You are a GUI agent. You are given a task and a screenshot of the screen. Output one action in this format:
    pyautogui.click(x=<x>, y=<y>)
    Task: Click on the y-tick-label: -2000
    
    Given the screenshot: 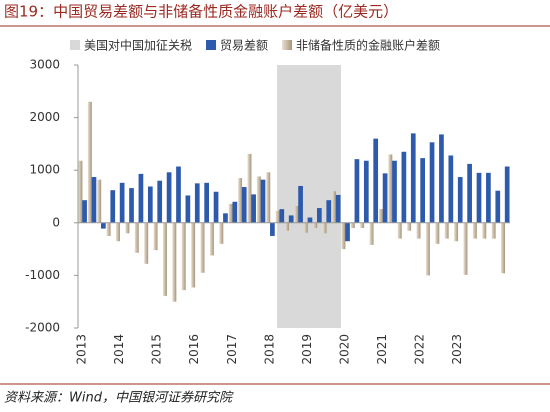 What is the action you would take?
    pyautogui.click(x=42, y=328)
    